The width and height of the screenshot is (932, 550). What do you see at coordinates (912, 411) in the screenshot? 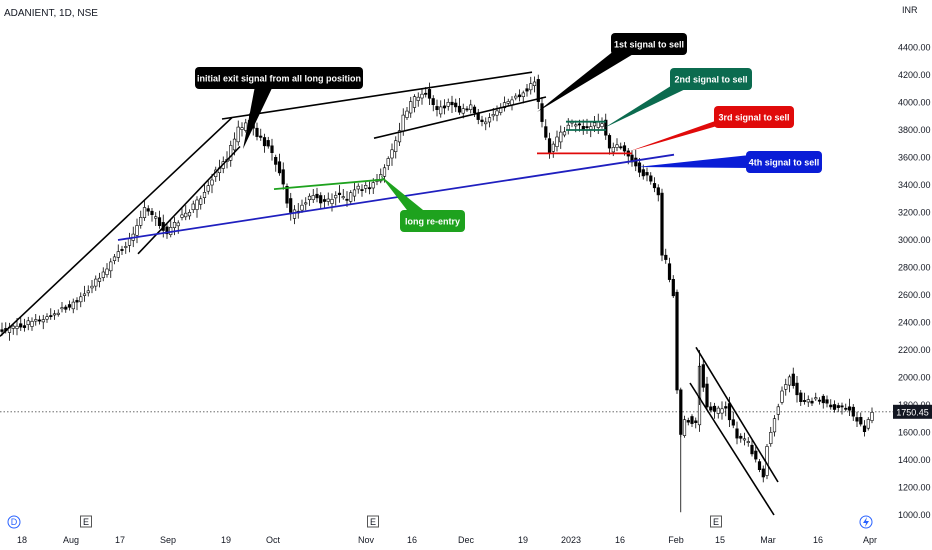
I see `last-price-tag: 1750.45` at bounding box center [912, 411].